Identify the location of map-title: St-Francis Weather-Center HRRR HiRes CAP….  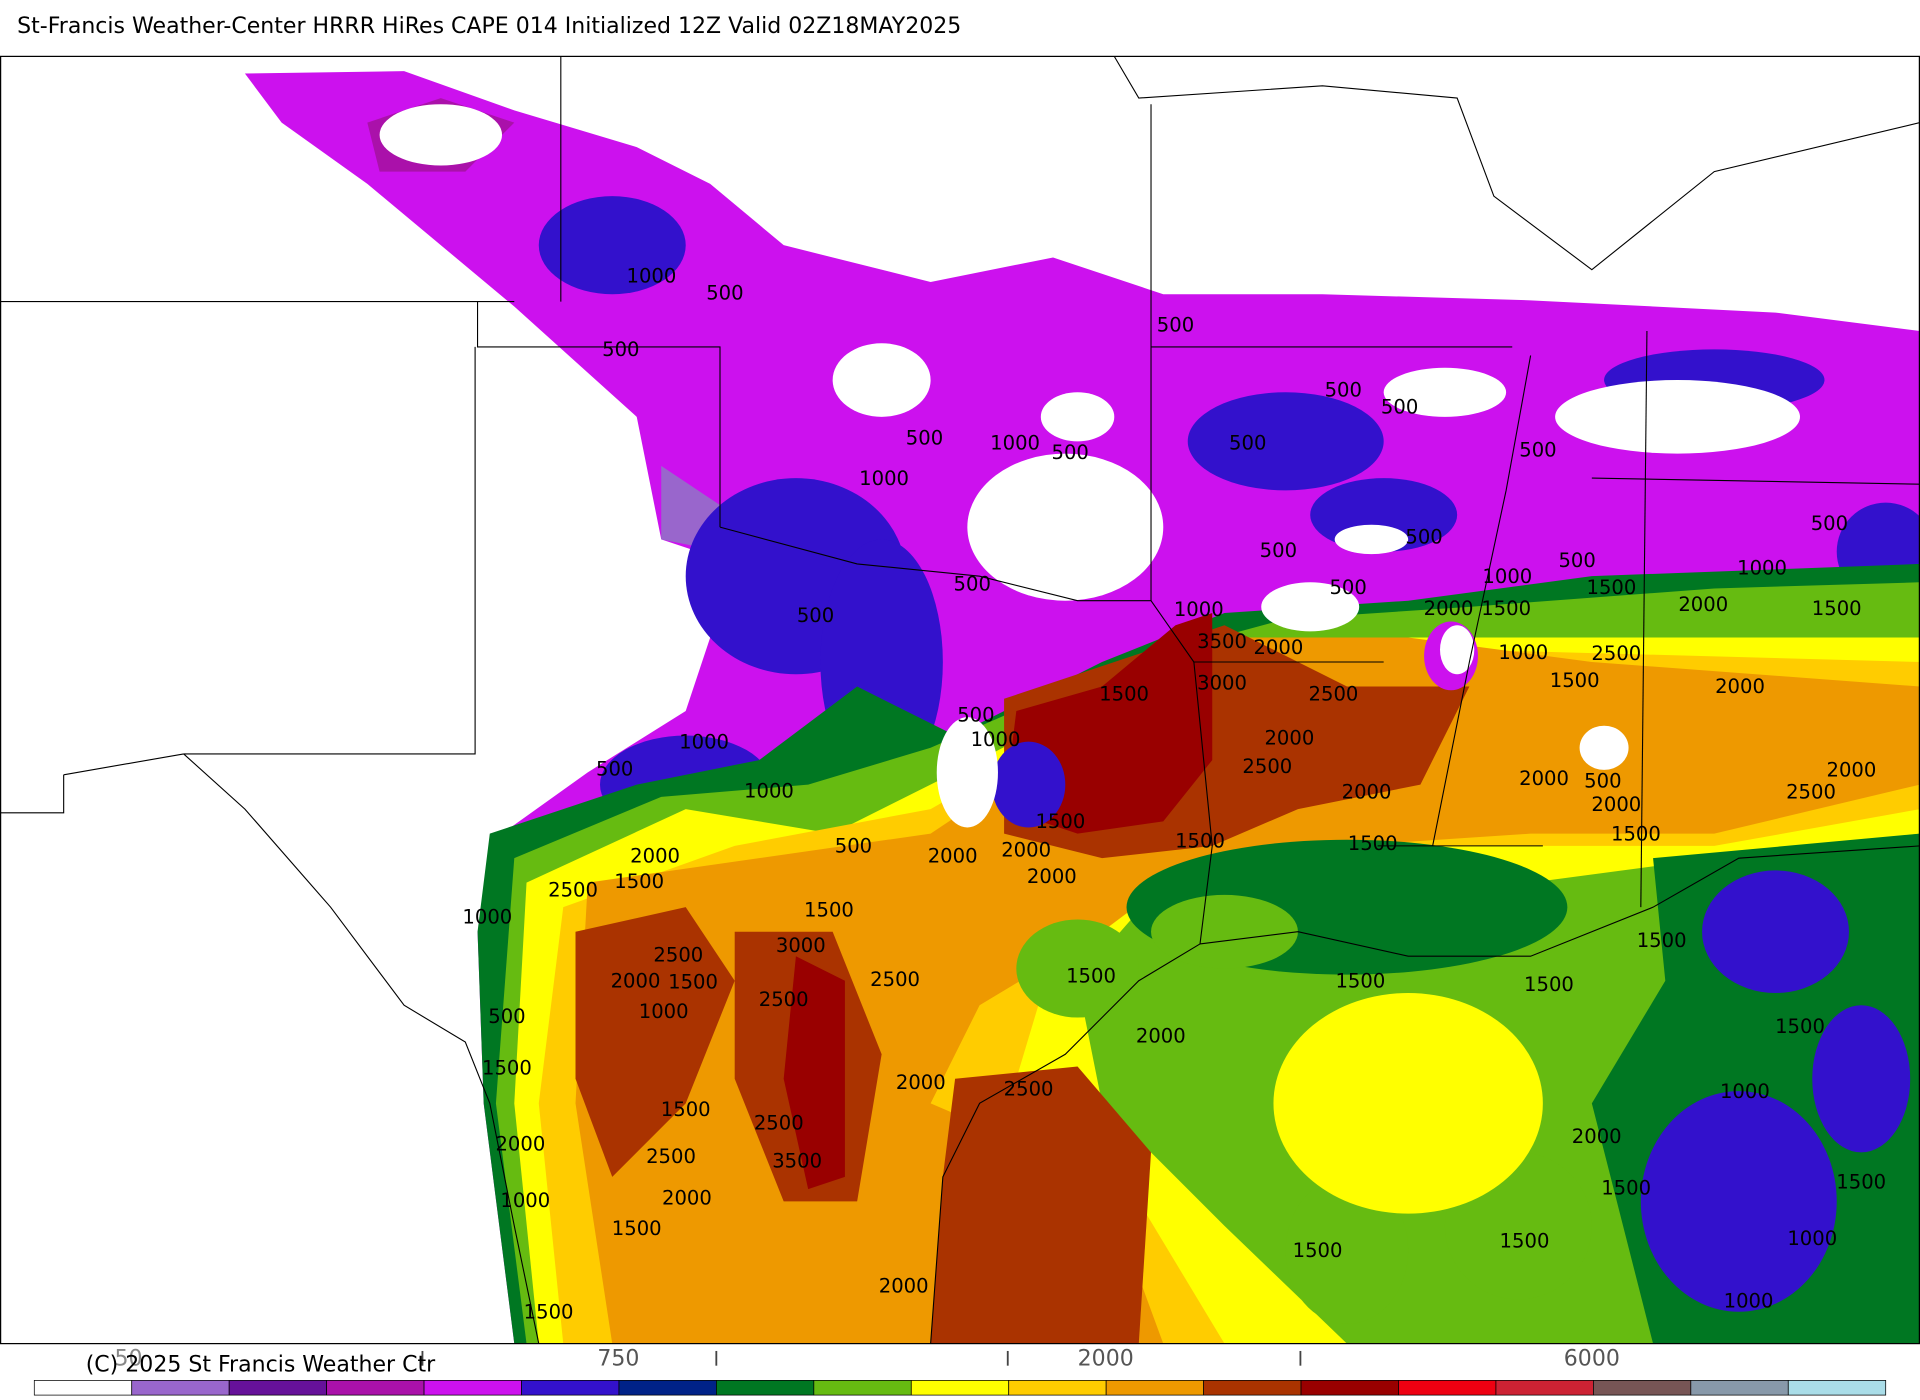
(489, 26).